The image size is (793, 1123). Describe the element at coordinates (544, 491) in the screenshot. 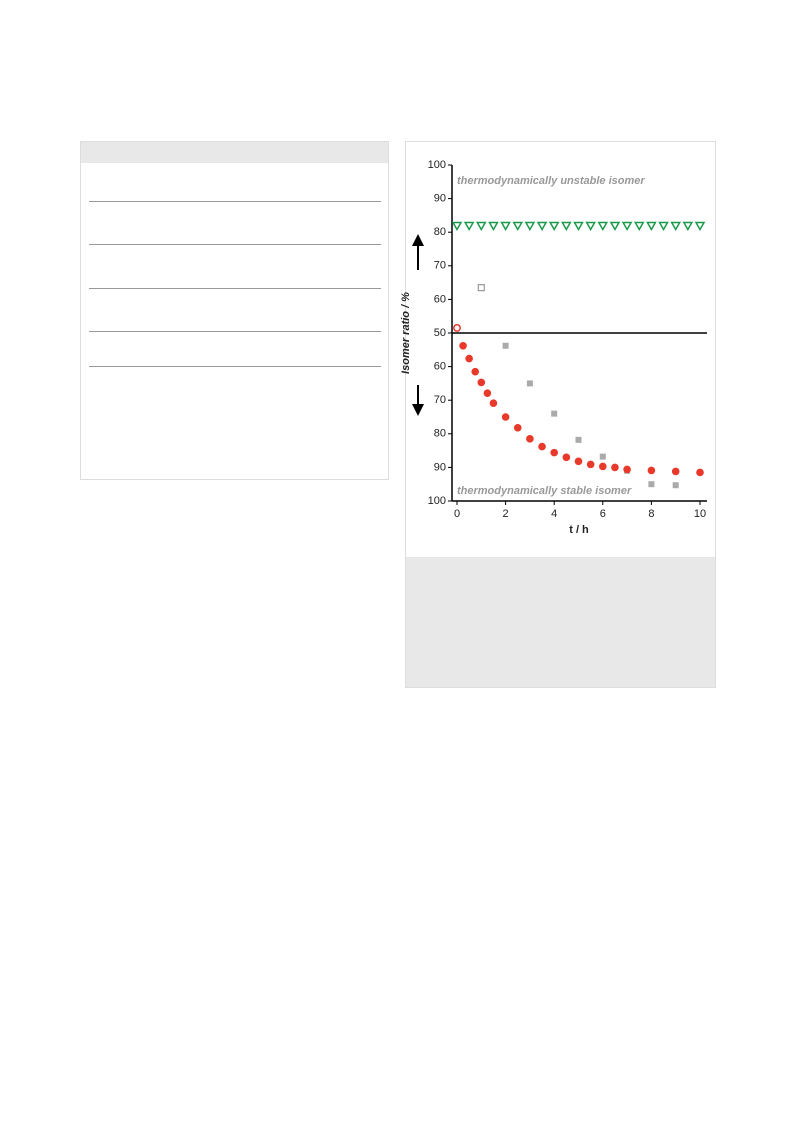

I see `annotation: thermodynamically stable isomer` at that location.